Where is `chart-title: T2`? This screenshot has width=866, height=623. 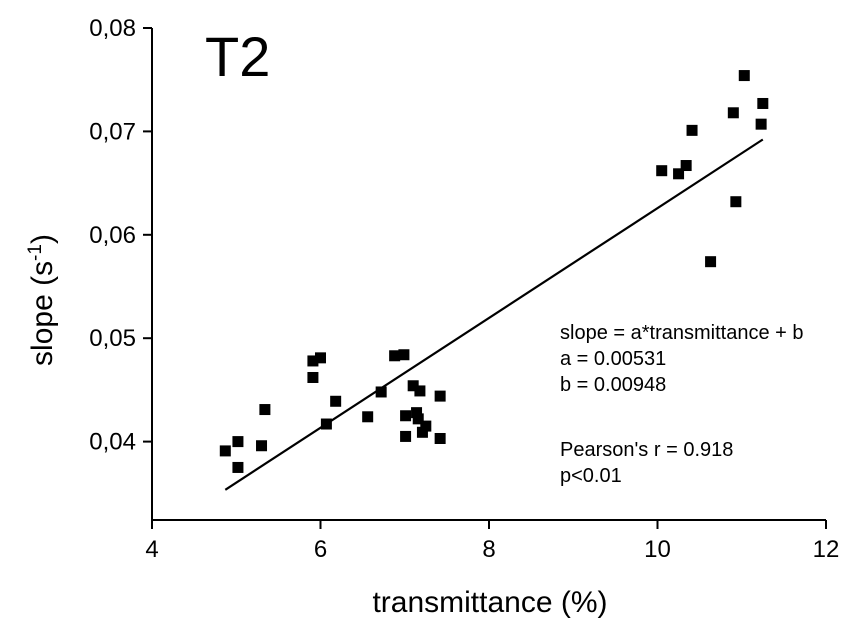
chart-title: T2 is located at coordinates (237, 56).